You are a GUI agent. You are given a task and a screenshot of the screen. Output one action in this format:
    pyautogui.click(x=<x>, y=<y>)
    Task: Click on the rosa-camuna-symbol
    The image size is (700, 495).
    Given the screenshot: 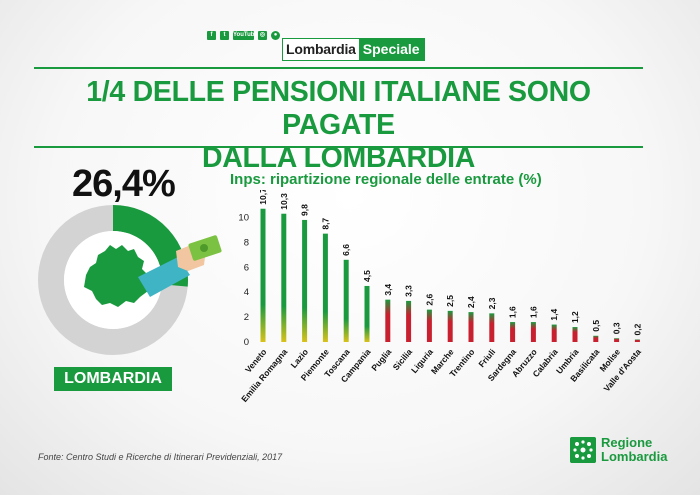 What is the action you would take?
    pyautogui.click(x=583, y=450)
    